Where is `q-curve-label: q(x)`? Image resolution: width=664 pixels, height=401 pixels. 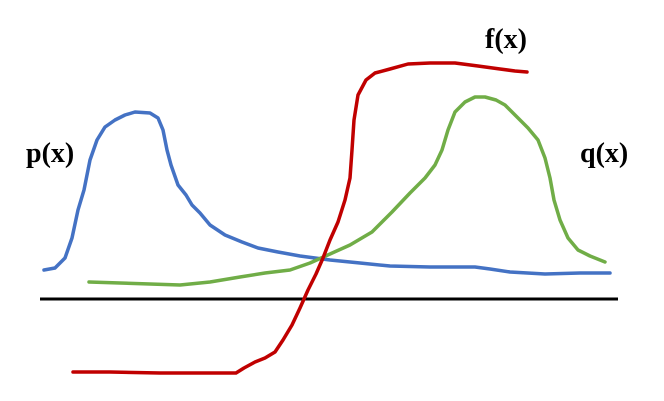
q-curve-label: q(x) is located at coordinates (604, 153).